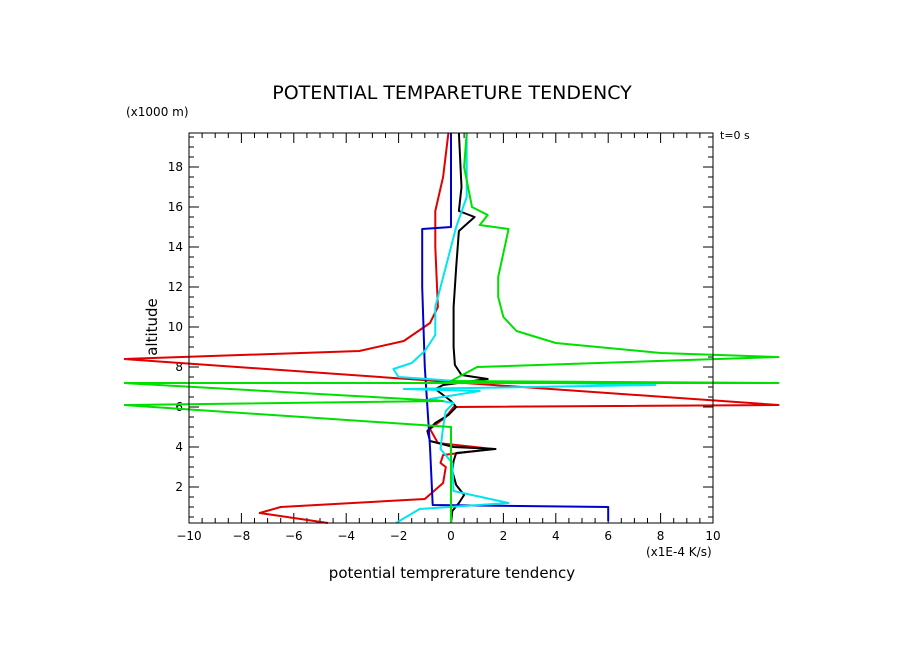  Describe the element at coordinates (608, 536) in the screenshot. I see `x-tick-label: 6` at that location.